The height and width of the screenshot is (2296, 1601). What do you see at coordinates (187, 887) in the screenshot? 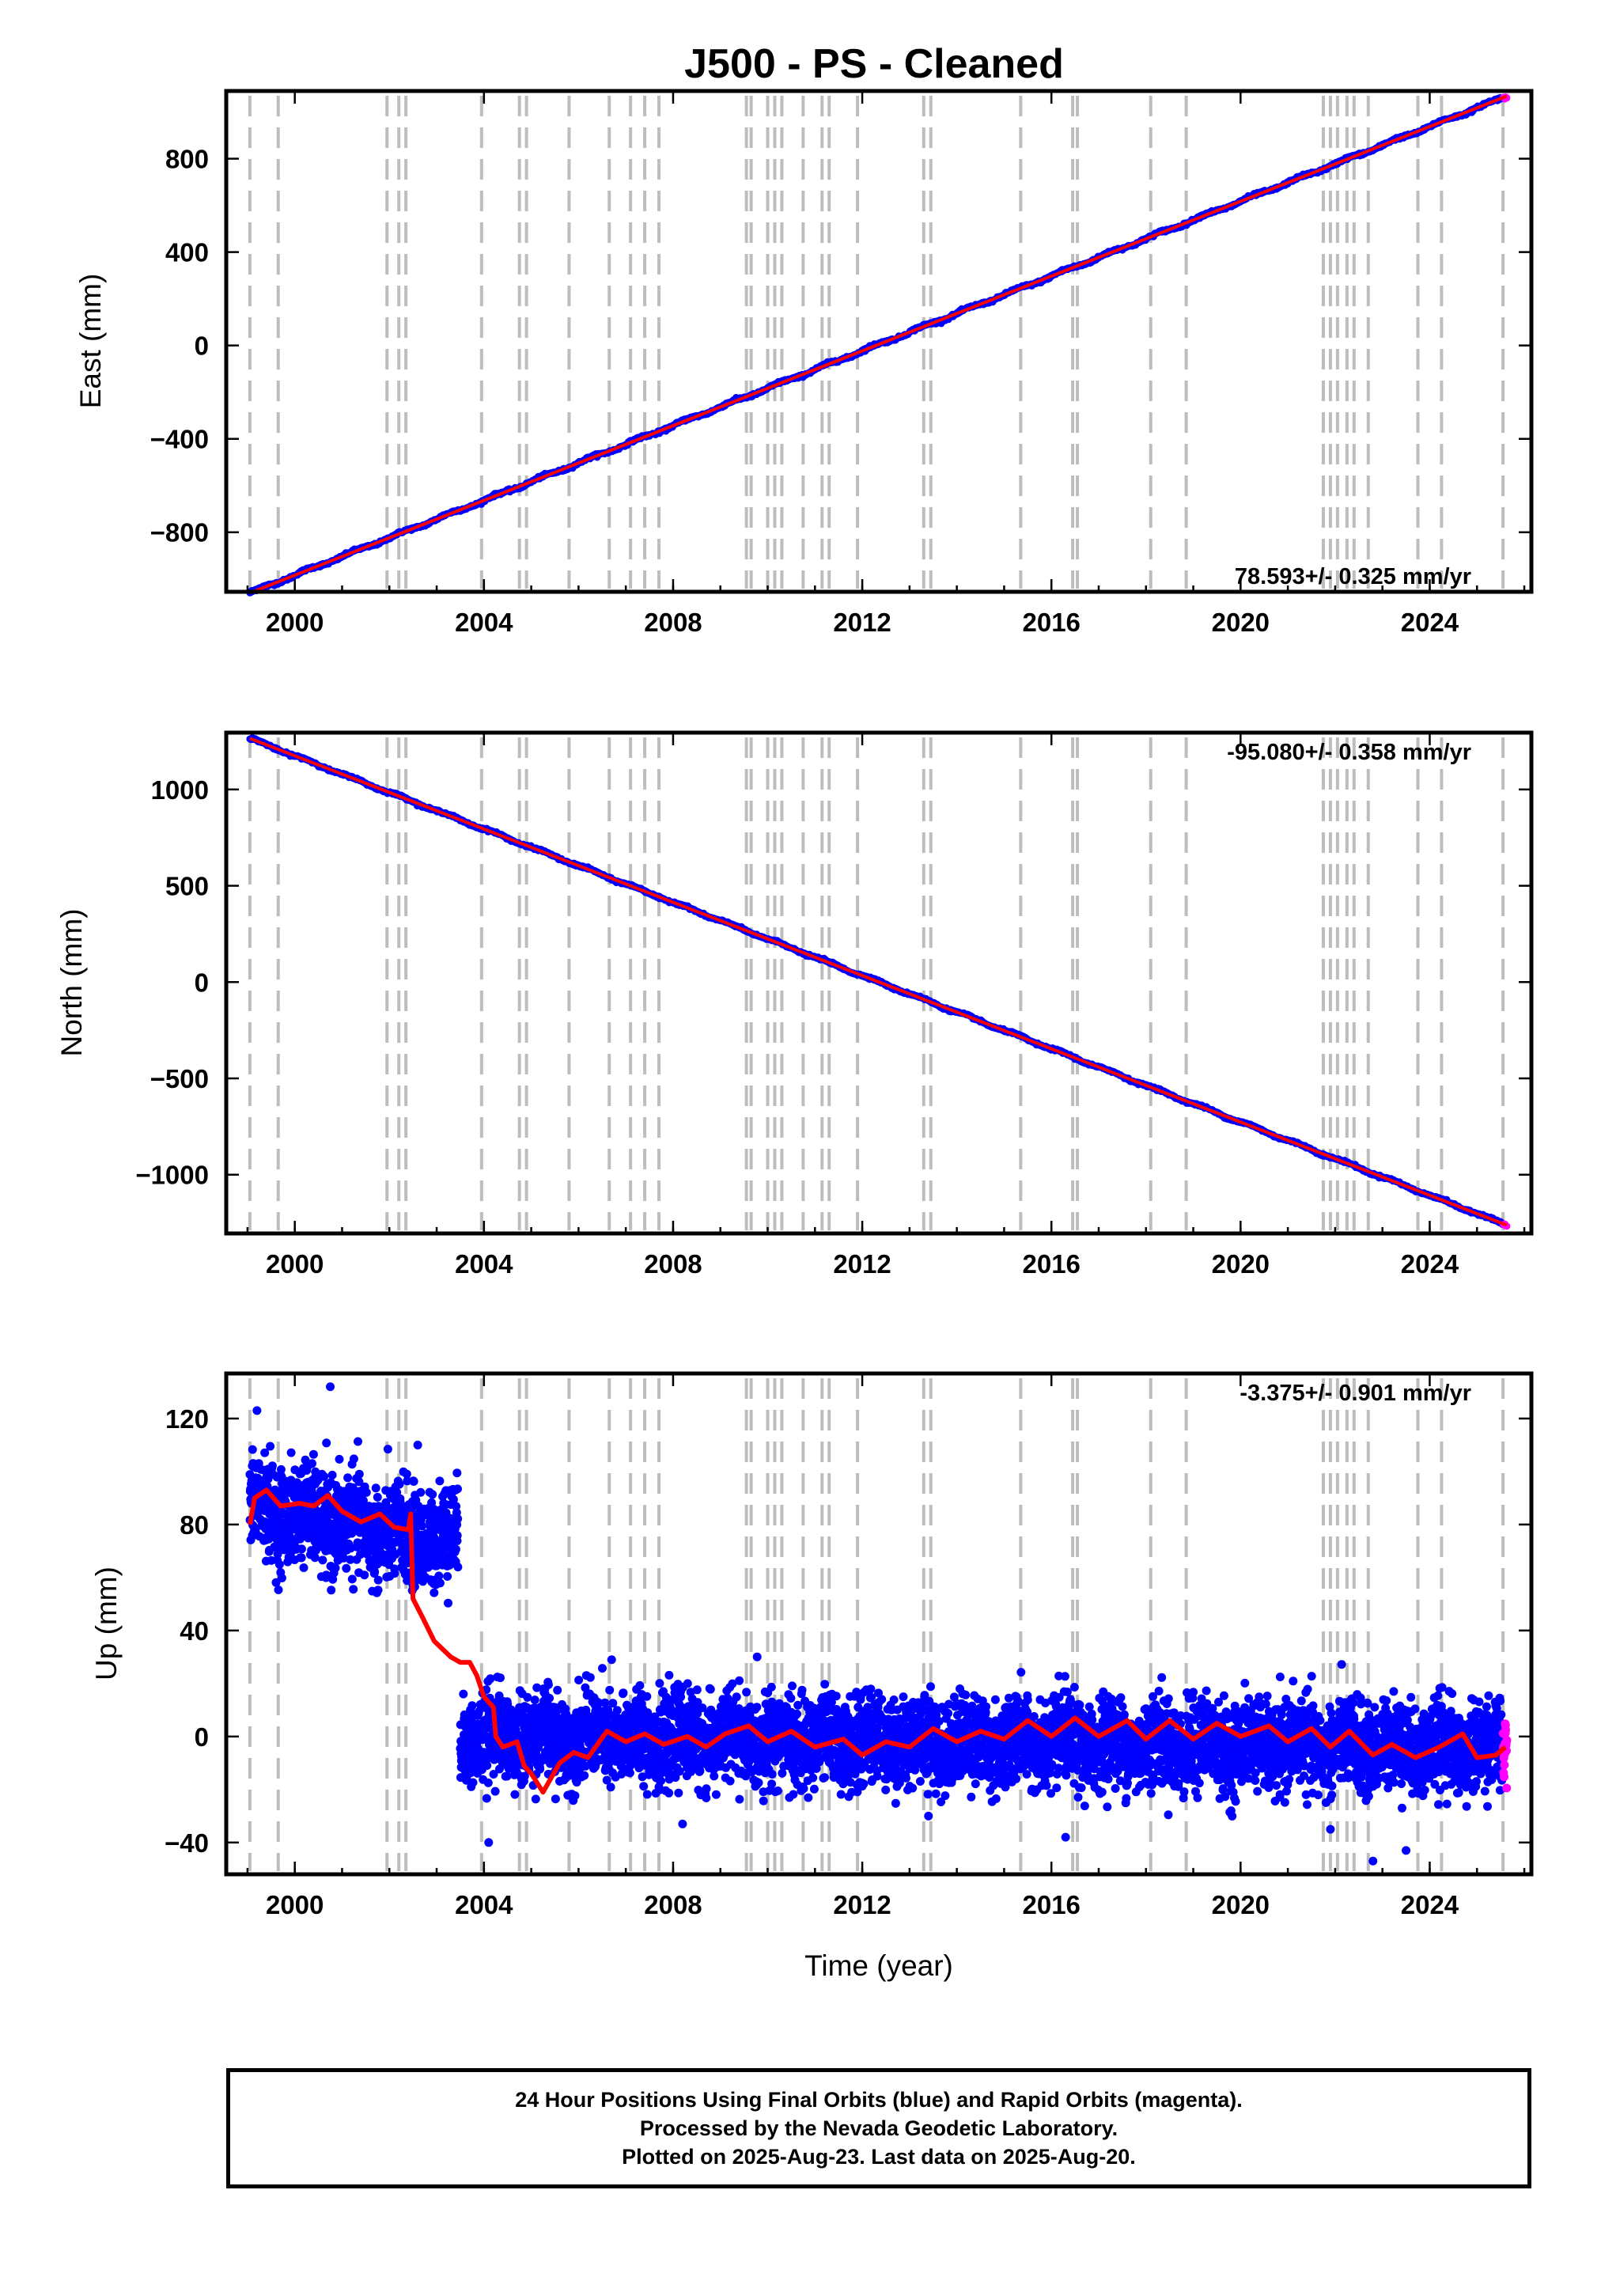
I see `y-tick-label: 500` at bounding box center [187, 887].